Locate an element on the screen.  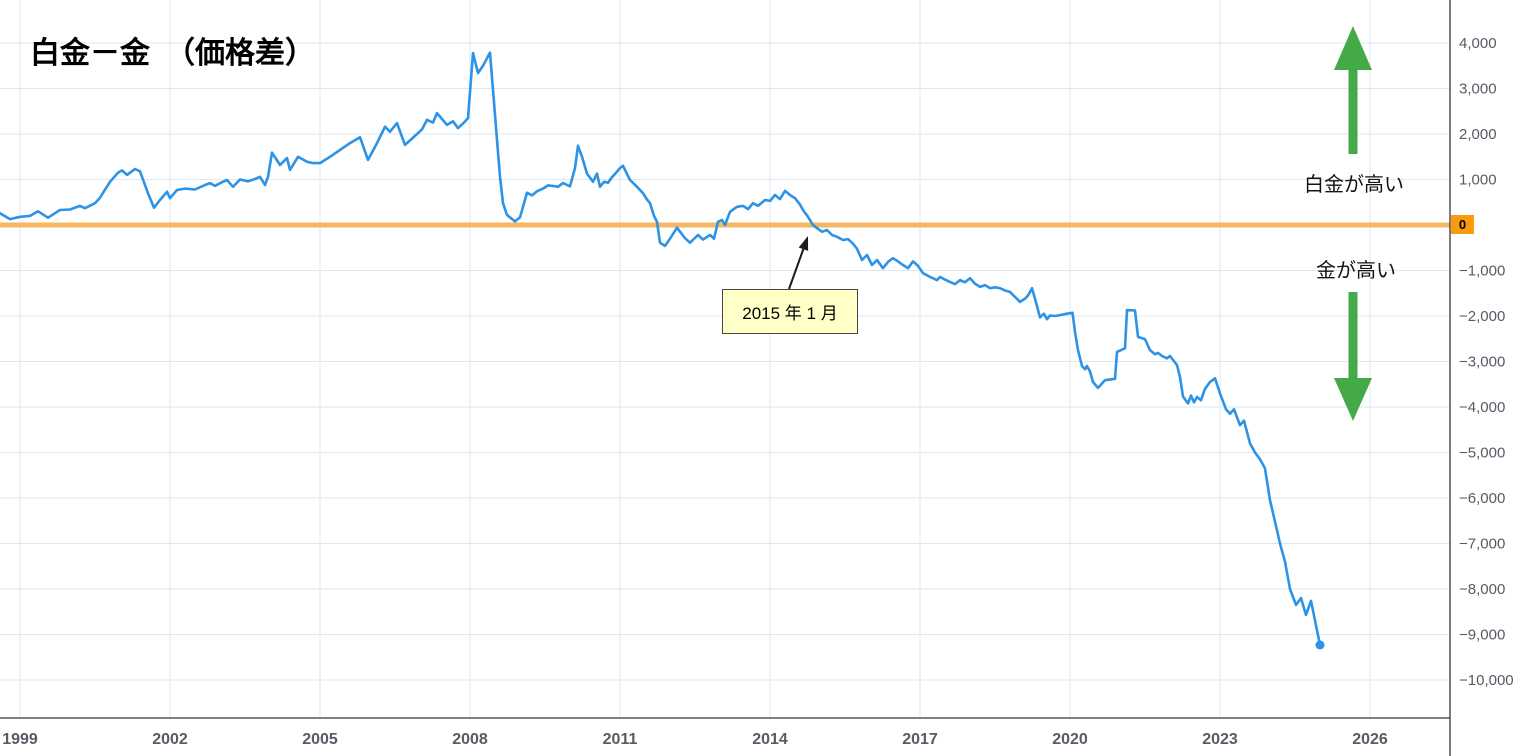
x-tick-label: 2008 is located at coordinates (470, 739).